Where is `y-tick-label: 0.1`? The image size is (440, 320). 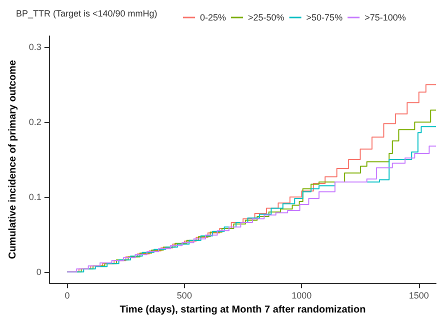
y-tick-label: 0.1 is located at coordinates (35, 197).